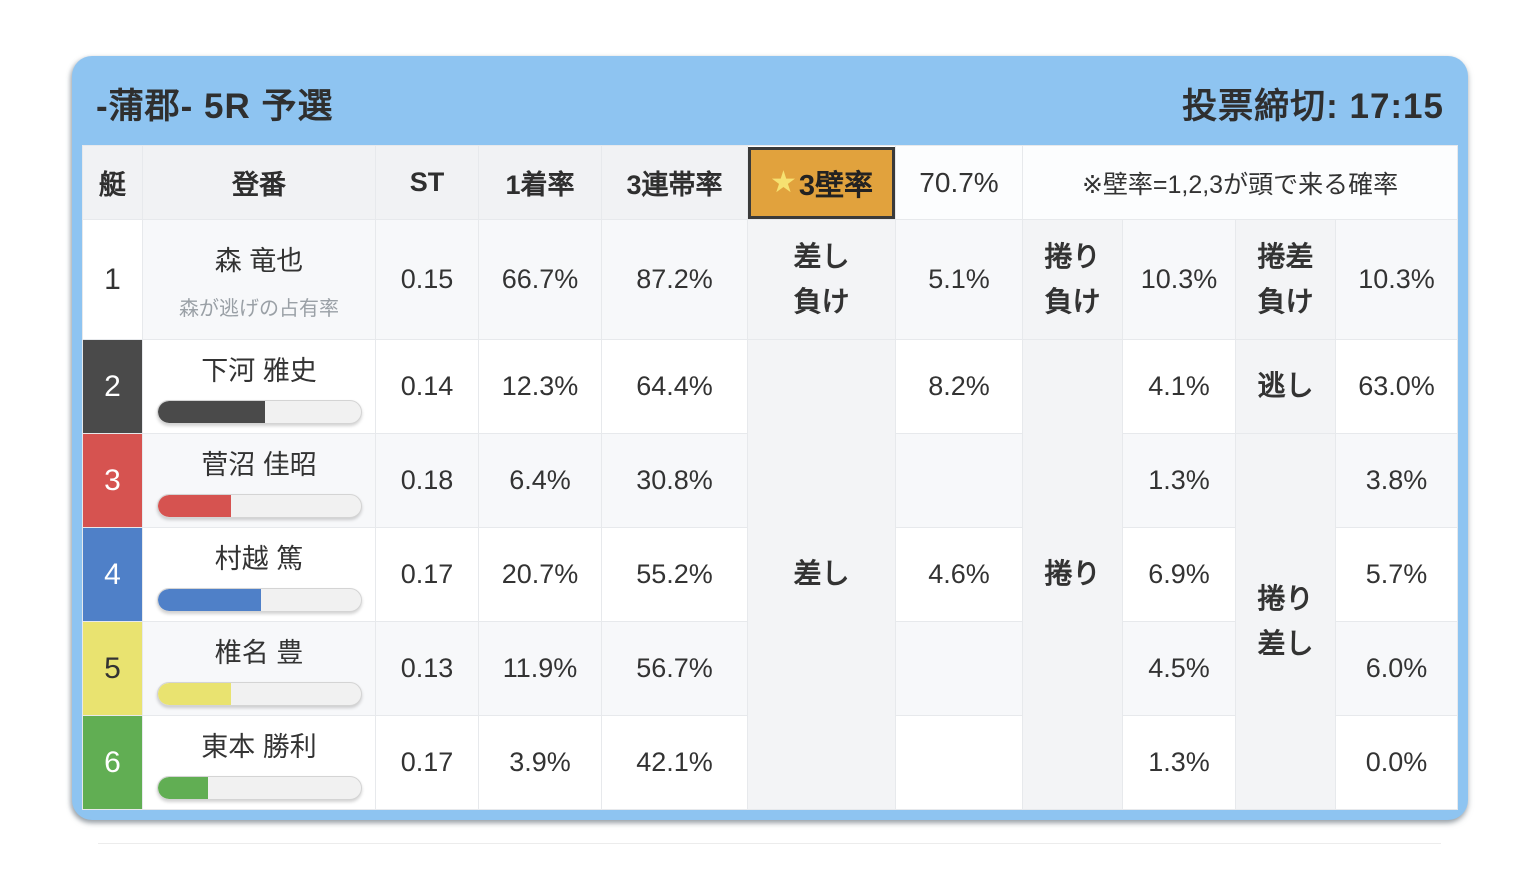 This screenshot has height=874, width=1539. What do you see at coordinates (836, 185) in the screenshot?
I see `wall-rate-label: 3壁率` at bounding box center [836, 185].